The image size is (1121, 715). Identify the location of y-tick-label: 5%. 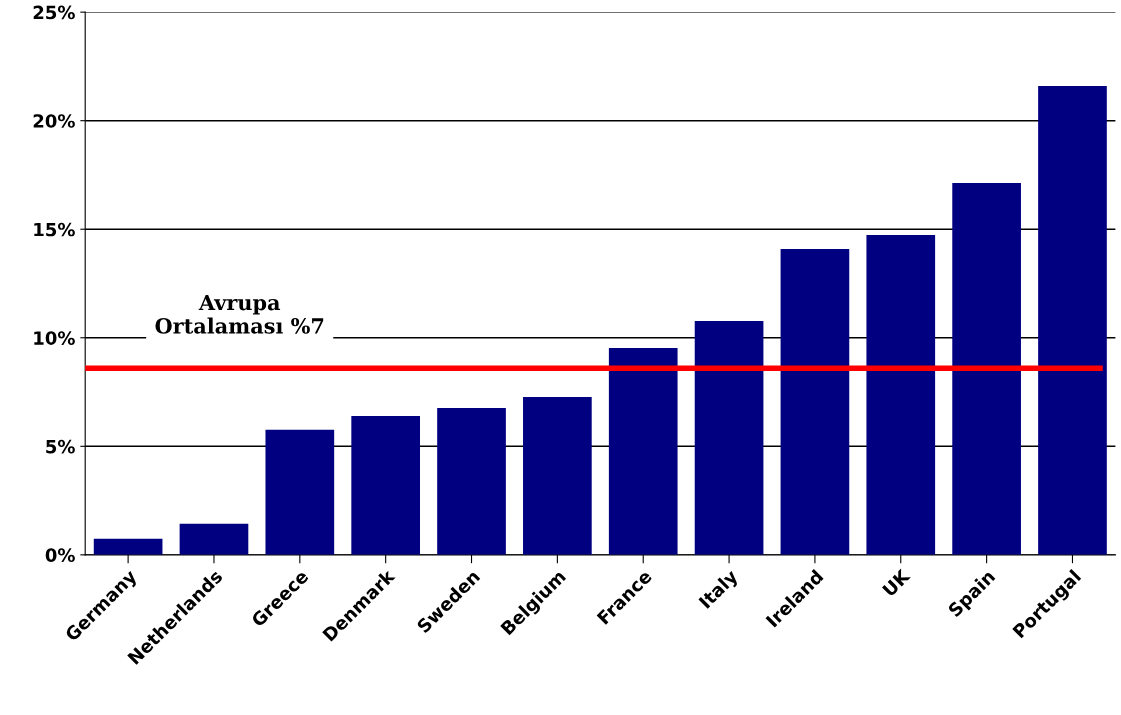
(60, 446).